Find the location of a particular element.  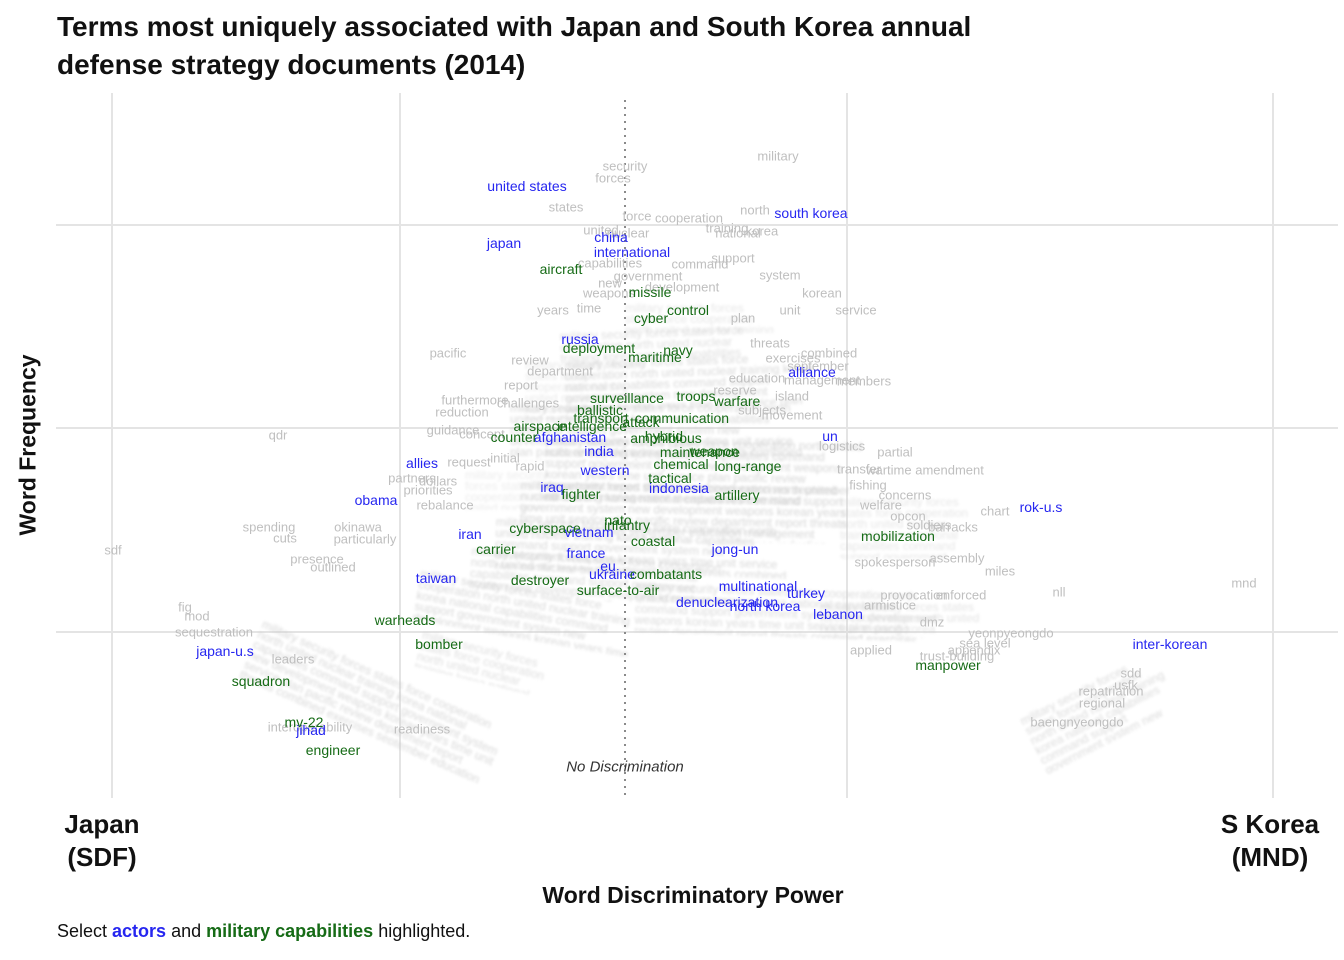

capability-word: ballistic is located at coordinates (600, 410).